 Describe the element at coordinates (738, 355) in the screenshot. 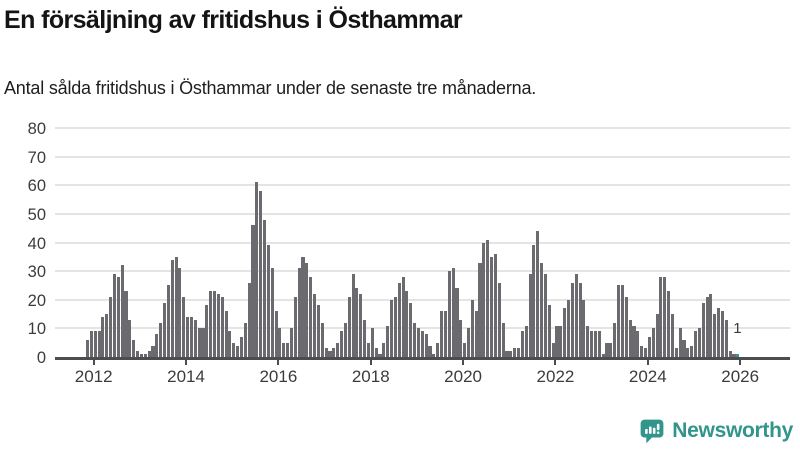

I see `highlight-bar` at that location.